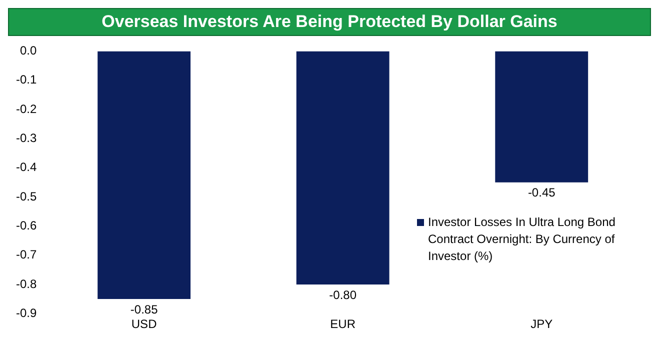 The width and height of the screenshot is (659, 342). What do you see at coordinates (144, 324) in the screenshot?
I see `x-tick-label: USD` at bounding box center [144, 324].